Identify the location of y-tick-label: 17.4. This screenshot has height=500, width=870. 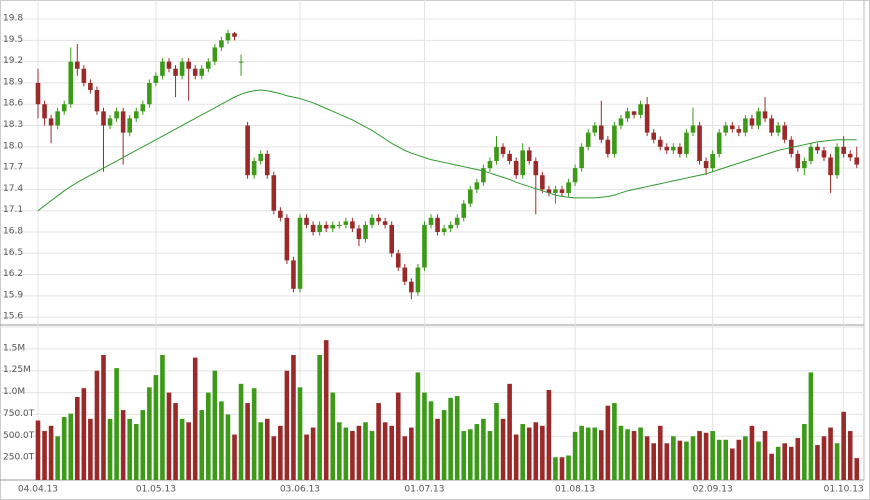
(13, 189).